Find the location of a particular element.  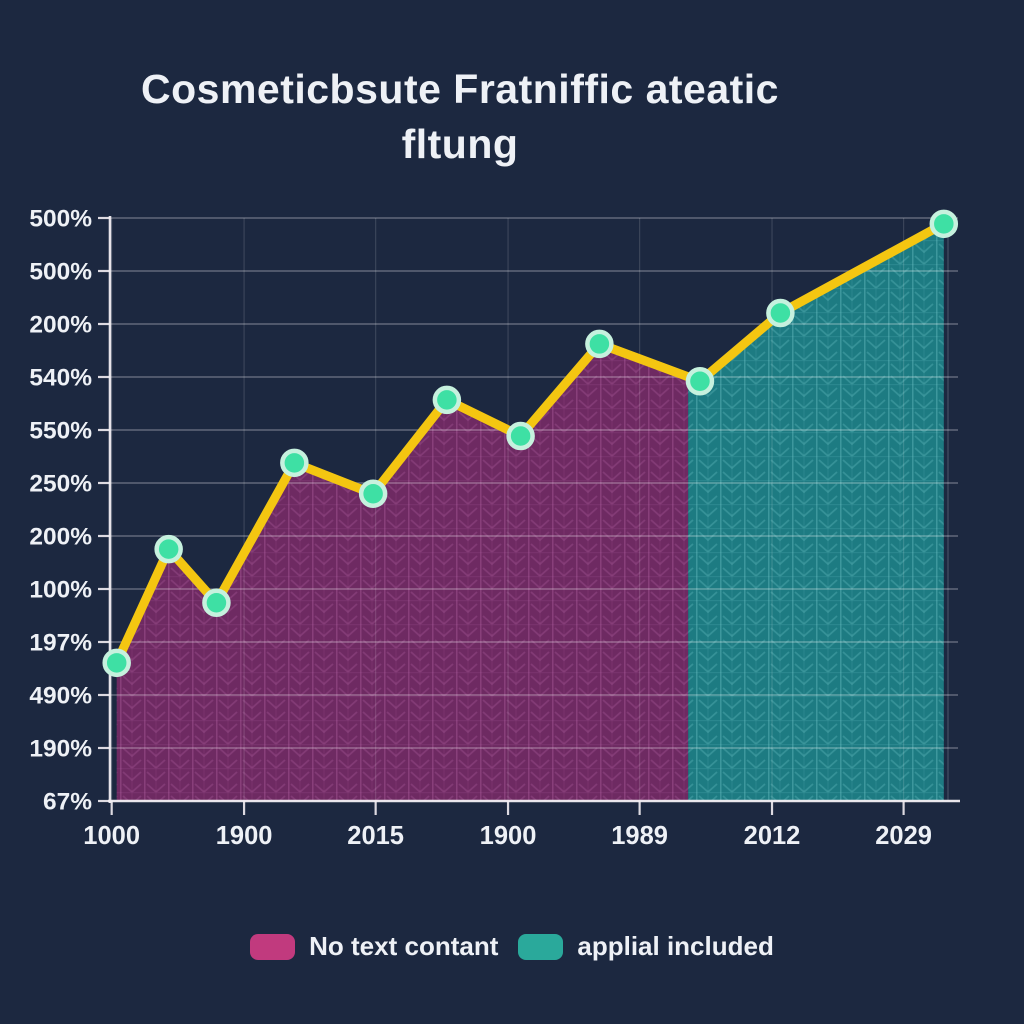

legend-item-no-text-contant: No text contant is located at coordinates (374, 946).